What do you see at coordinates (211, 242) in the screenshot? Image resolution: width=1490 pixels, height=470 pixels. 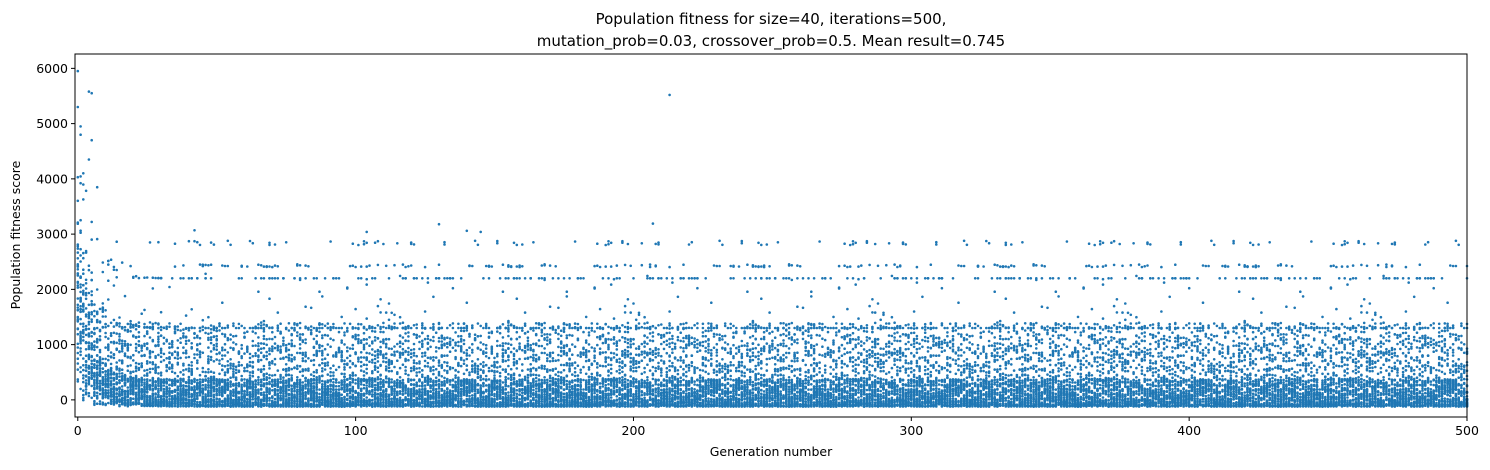 I see `scatter-point-1945` at bounding box center [211, 242].